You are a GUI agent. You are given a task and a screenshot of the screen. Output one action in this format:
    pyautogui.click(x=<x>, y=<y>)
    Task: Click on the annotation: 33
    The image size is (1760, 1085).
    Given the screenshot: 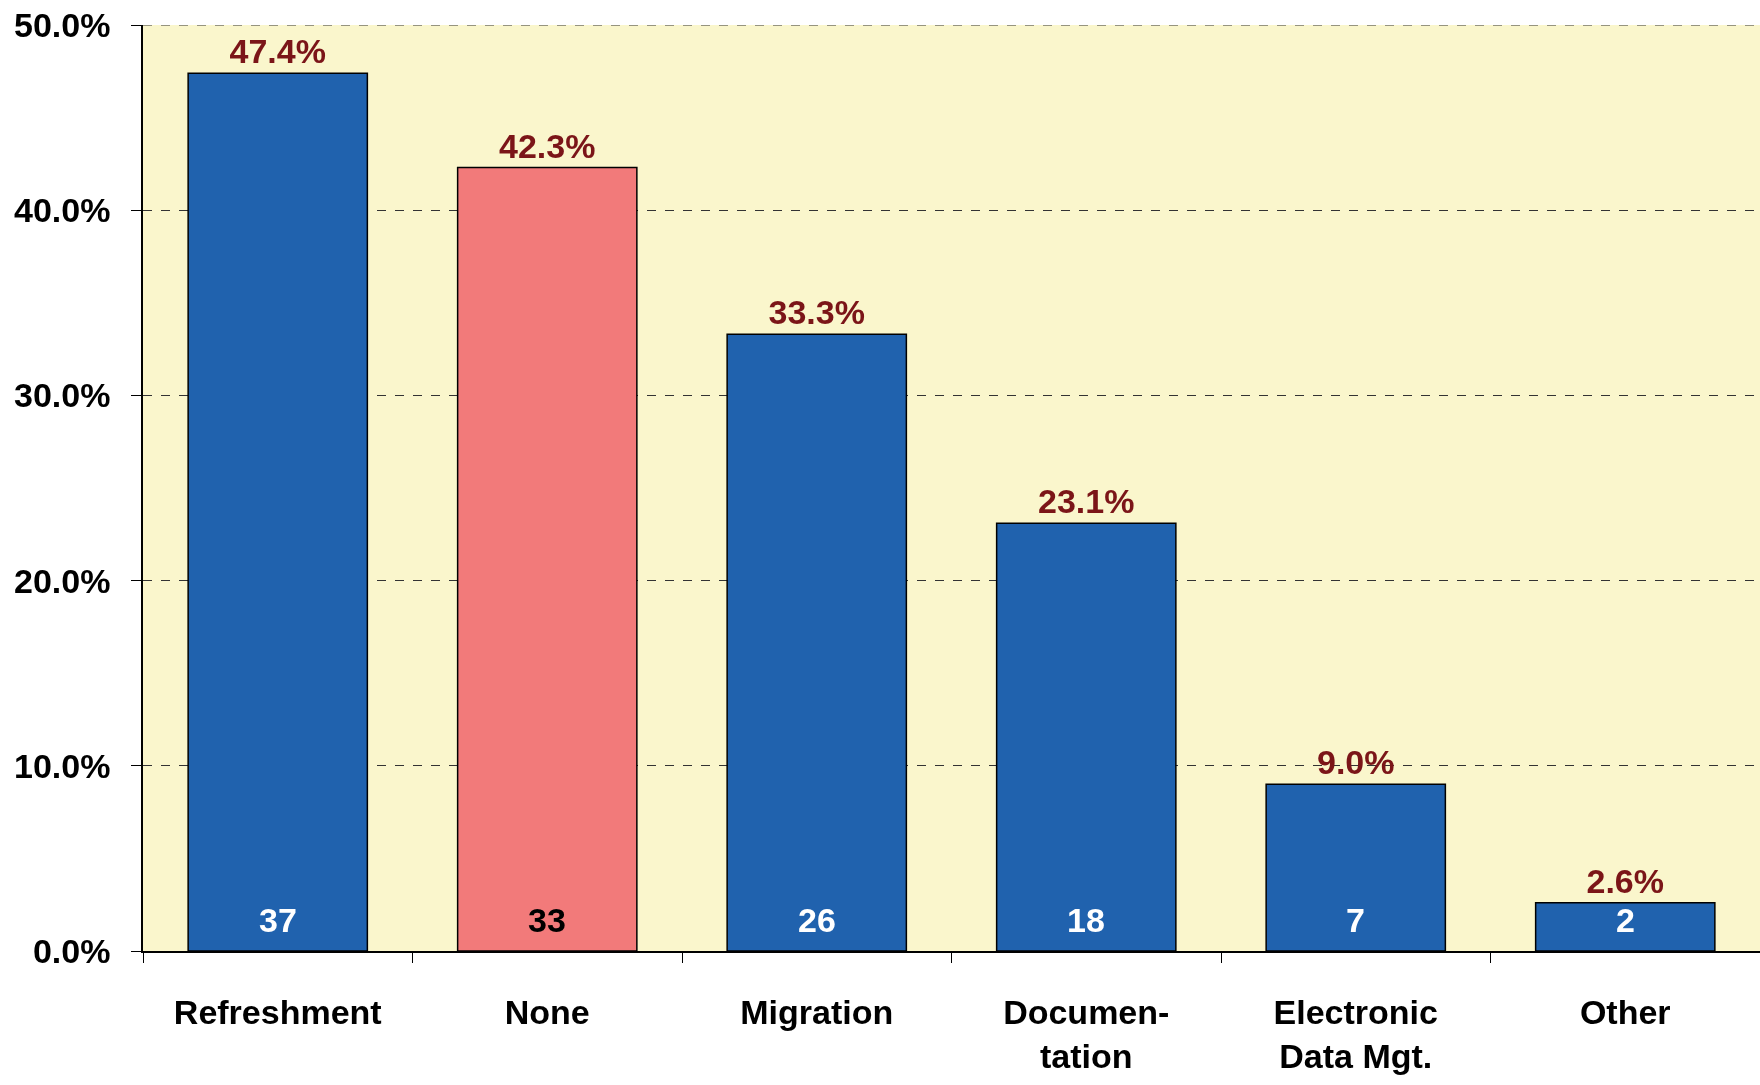 What is the action you would take?
    pyautogui.click(x=547, y=920)
    